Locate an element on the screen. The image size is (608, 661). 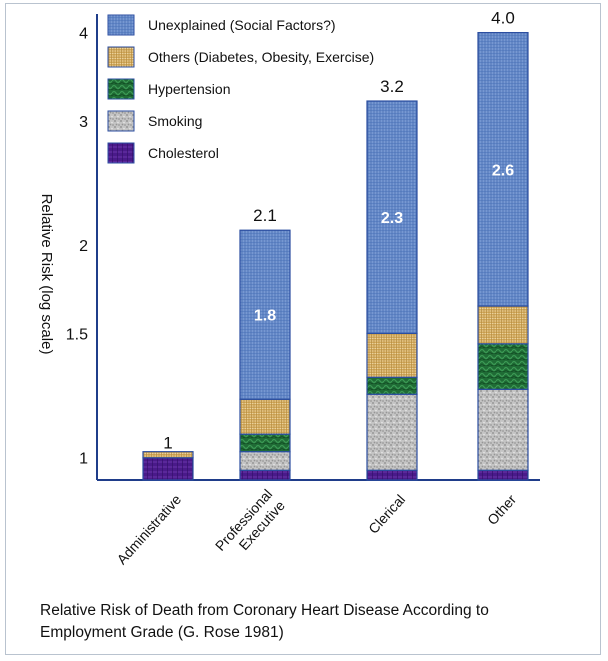
x-tick-label-other: Other is located at coordinates (502, 509).